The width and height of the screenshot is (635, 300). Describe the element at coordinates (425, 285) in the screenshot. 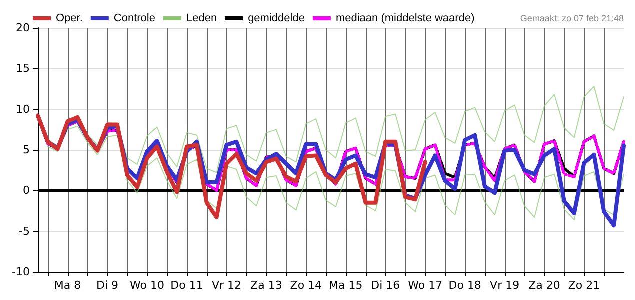

I see `x-tick-label: Wo 17` at that location.